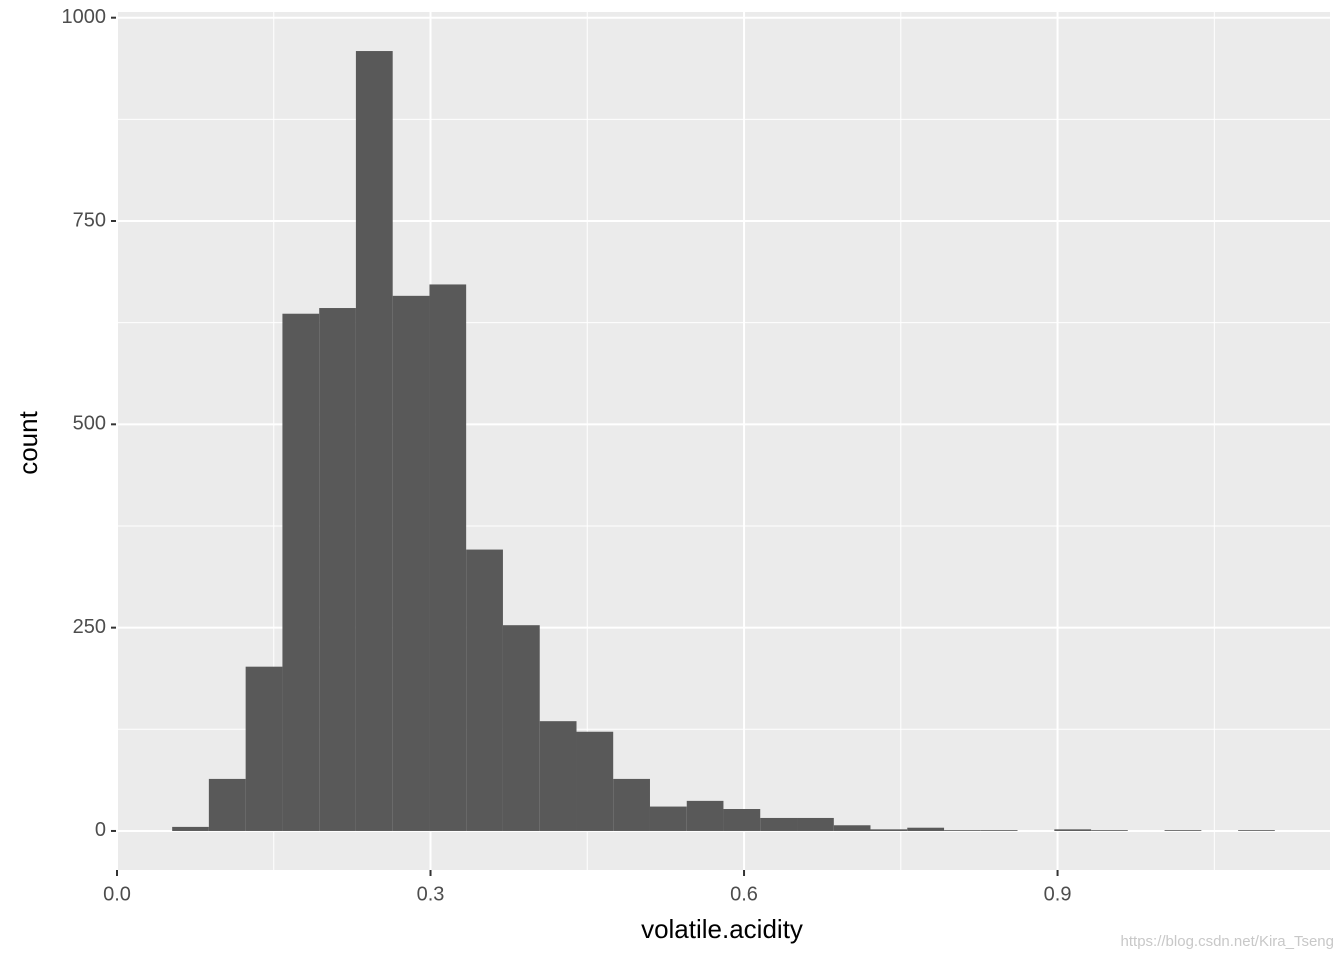  I want to click on x-tick-label: 0.6, so click(744, 894).